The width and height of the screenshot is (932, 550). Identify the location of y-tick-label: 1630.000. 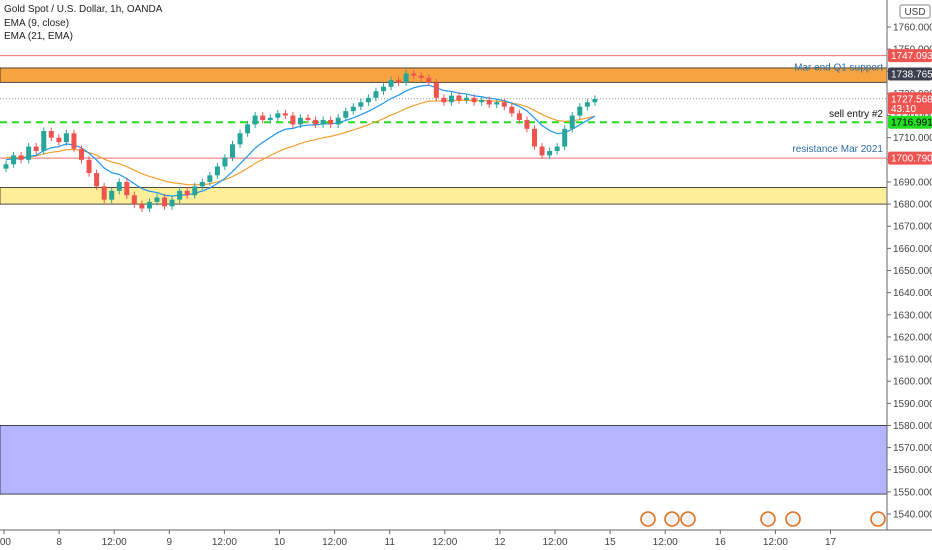
(912, 315).